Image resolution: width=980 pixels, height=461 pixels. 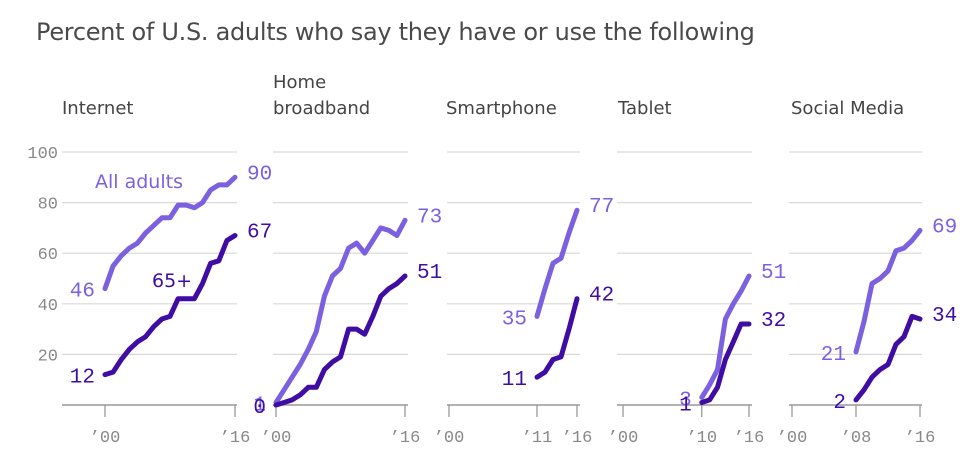 What do you see at coordinates (514, 380) in the screenshot?
I see `start-value-label: 11` at bounding box center [514, 380].